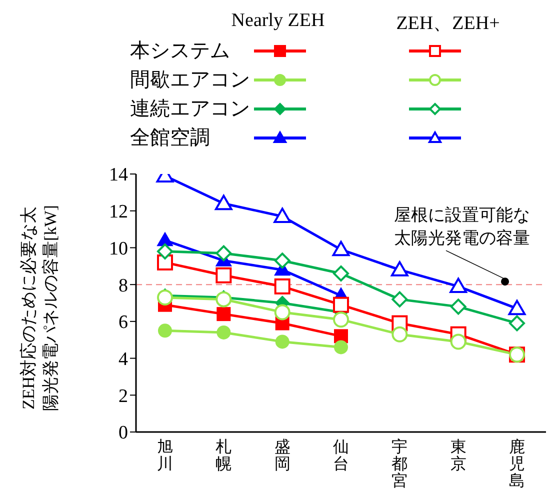  Describe the element at coordinates (123, 285) in the screenshot. I see `y-tick-label: 8` at that location.